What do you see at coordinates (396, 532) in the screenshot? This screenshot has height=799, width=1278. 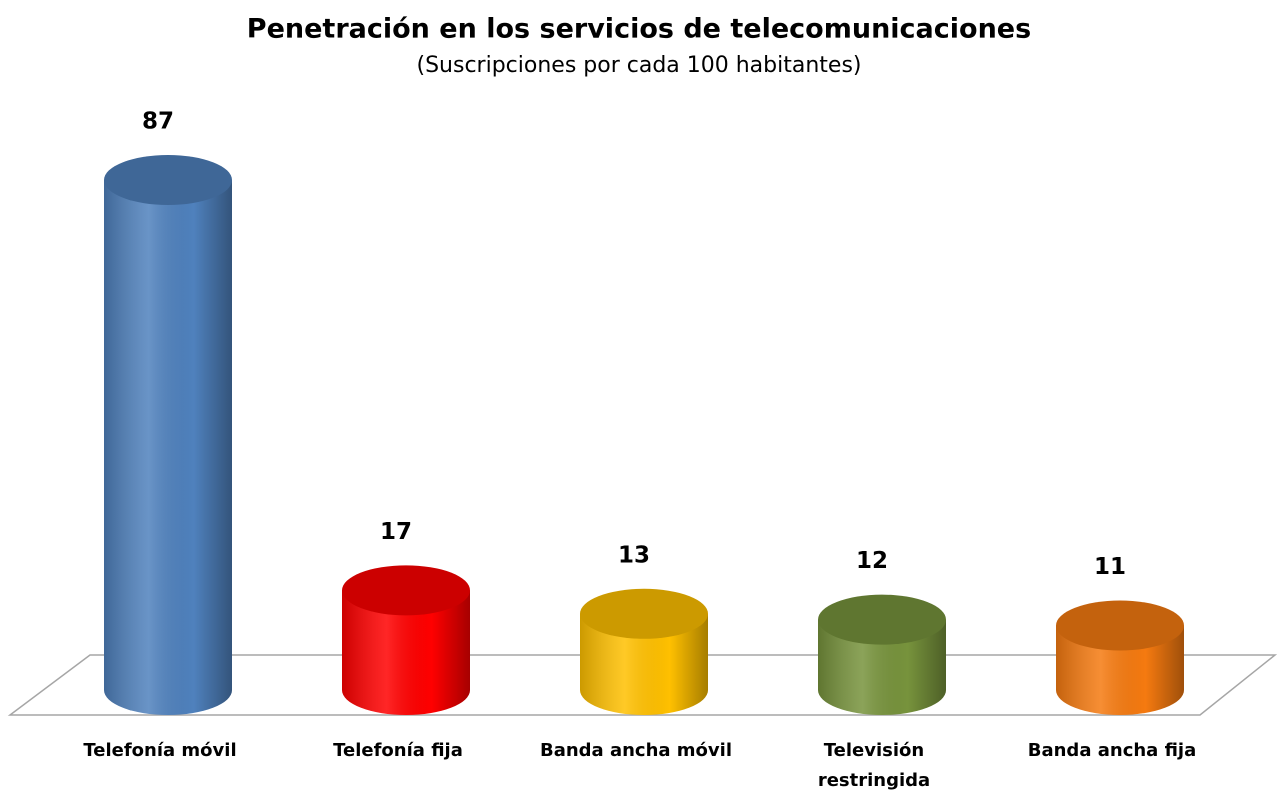 I see `value-label: 17` at bounding box center [396, 532].